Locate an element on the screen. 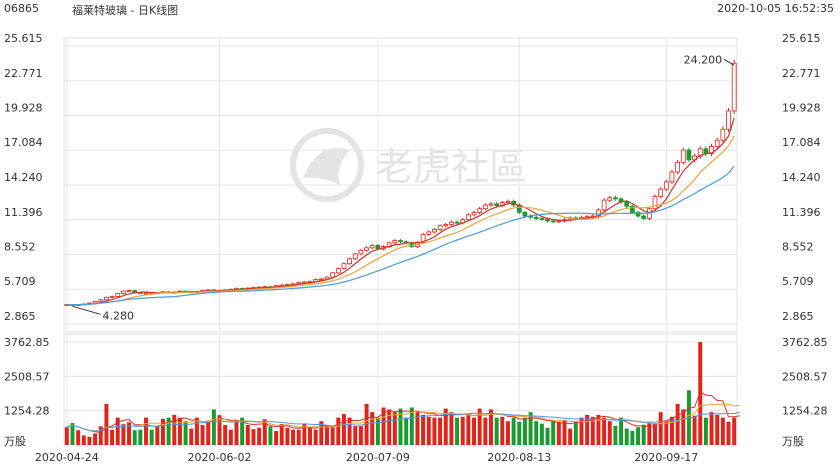 The width and height of the screenshot is (840, 470). volume-ma10-line is located at coordinates (403, 417).